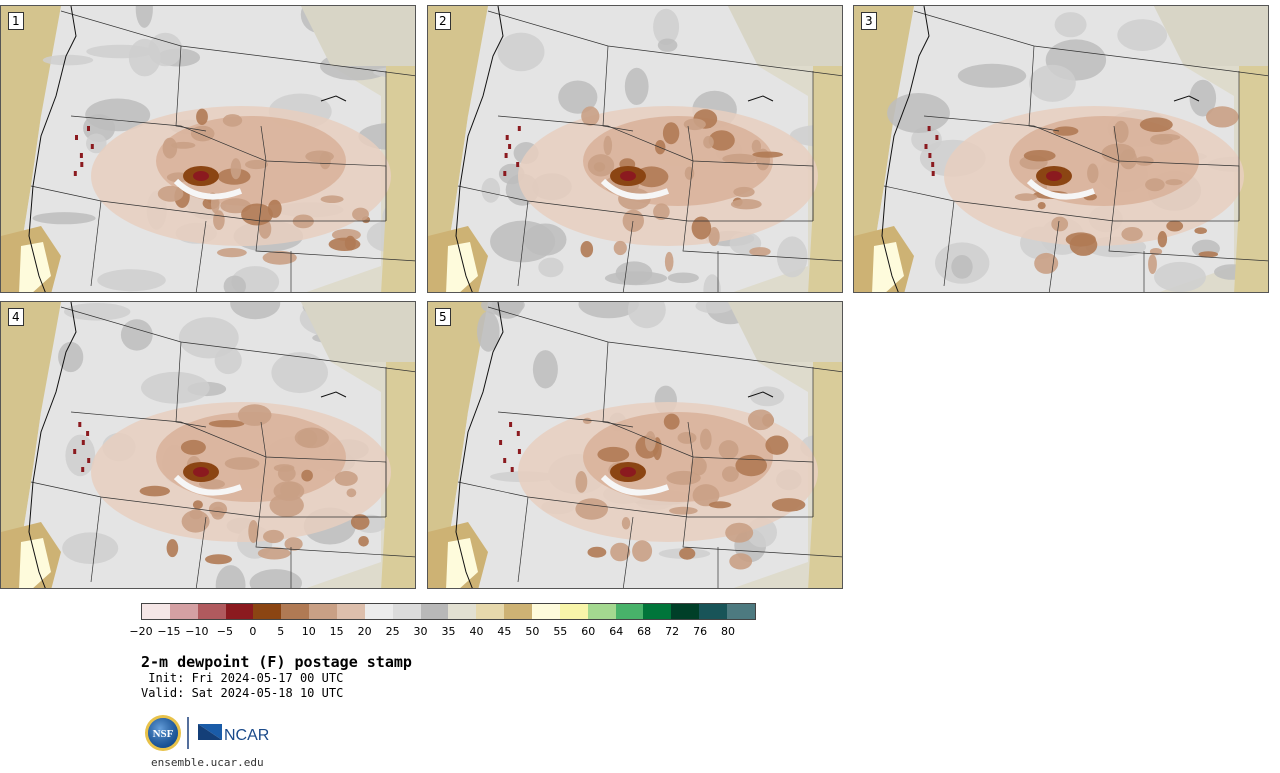  What do you see at coordinates (208, 149) in the screenshot?
I see `member-panel-1: 1` at bounding box center [208, 149].